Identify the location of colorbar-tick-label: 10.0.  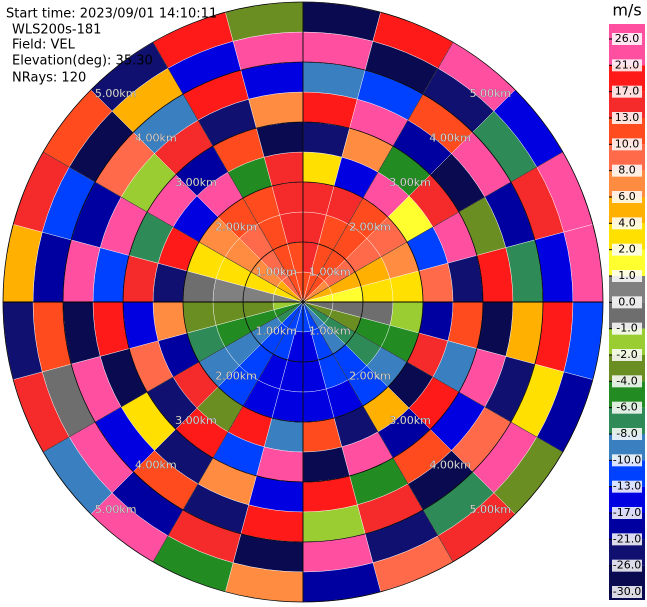
(627, 143).